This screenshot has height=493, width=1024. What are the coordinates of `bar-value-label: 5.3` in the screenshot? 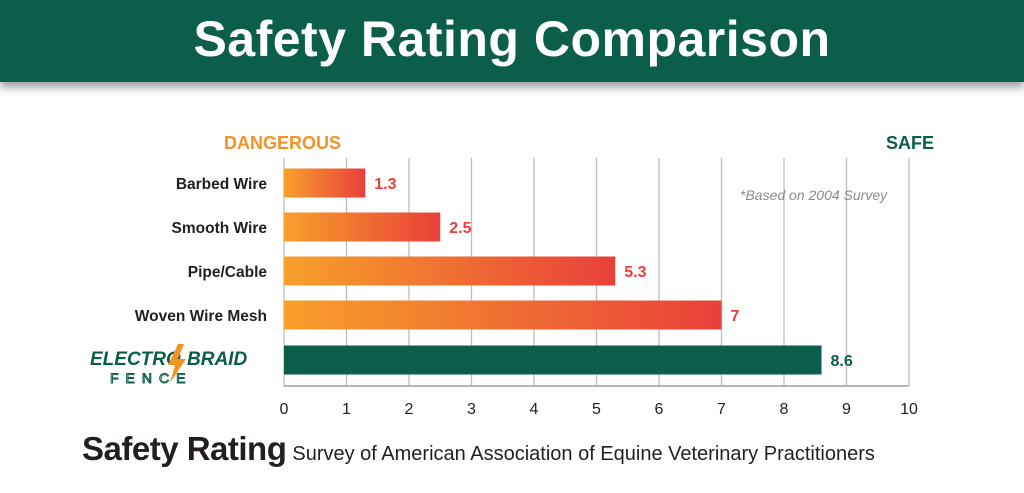 It's located at (635, 272).